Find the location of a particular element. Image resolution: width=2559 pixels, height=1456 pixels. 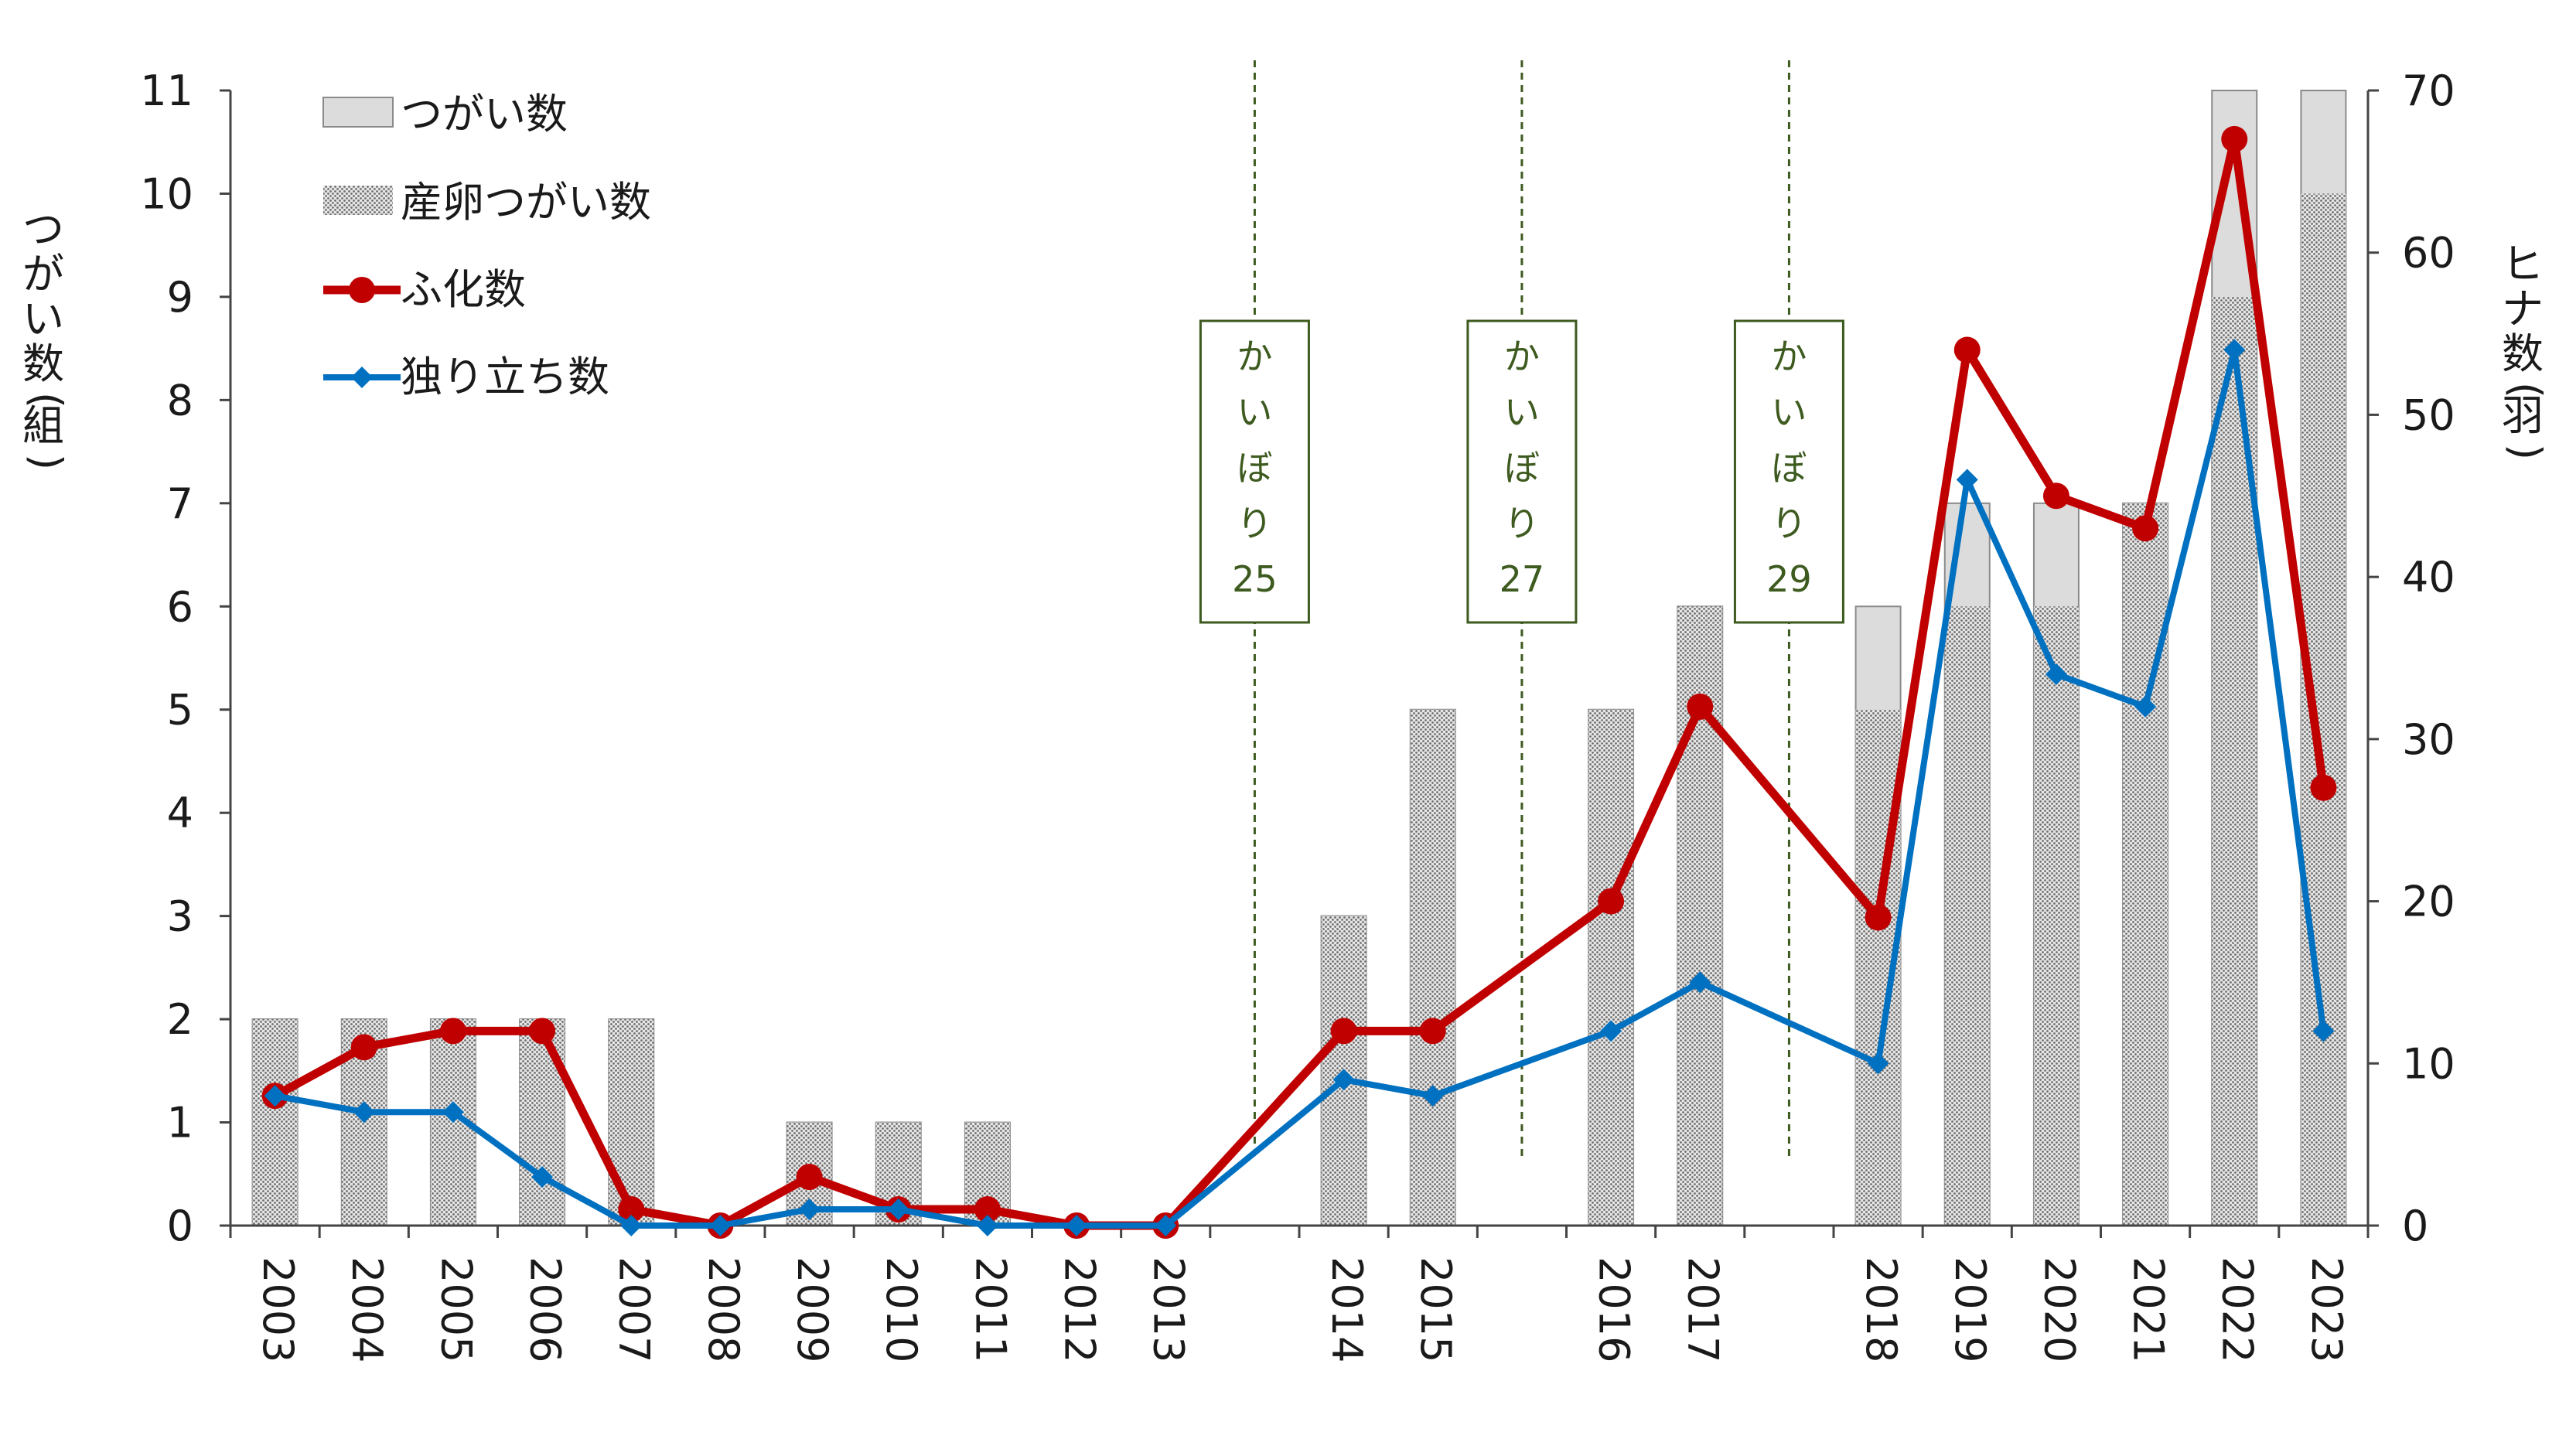

right-axis-title: ヒナ数 (羽) is located at coordinates (2525, 350).